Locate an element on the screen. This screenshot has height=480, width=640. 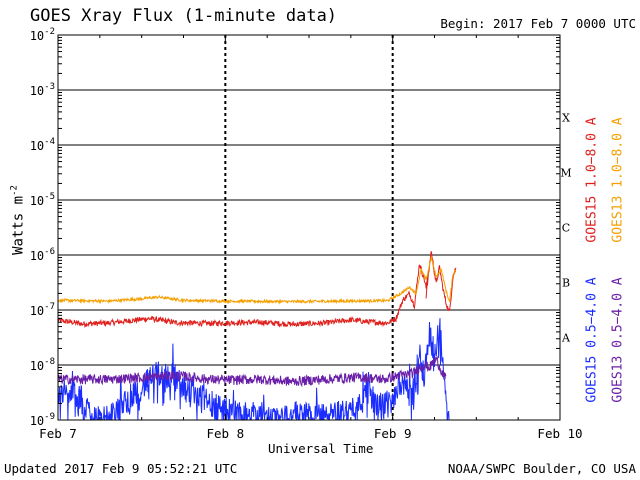
y-tick-label: 10⁻⁵ is located at coordinates (42, 200).